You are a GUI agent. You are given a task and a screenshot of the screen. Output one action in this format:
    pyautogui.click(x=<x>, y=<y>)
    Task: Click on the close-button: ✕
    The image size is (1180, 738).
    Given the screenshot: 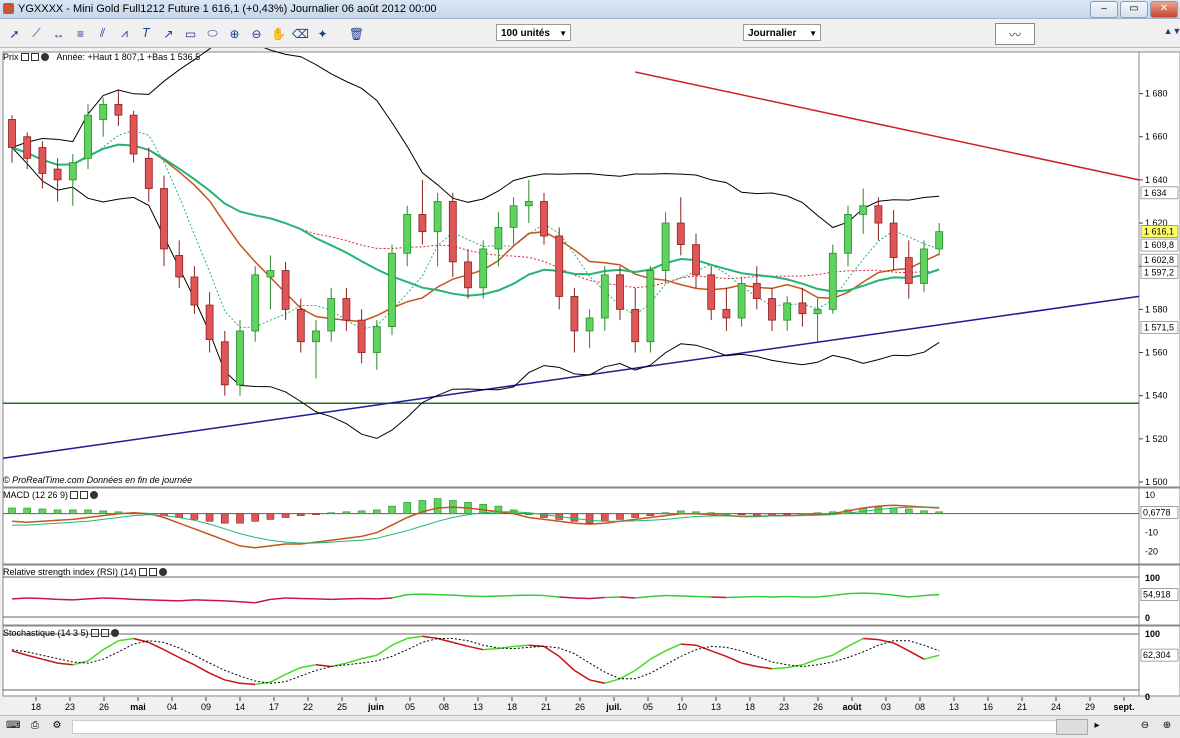 What is the action you would take?
    pyautogui.click(x=1164, y=9)
    